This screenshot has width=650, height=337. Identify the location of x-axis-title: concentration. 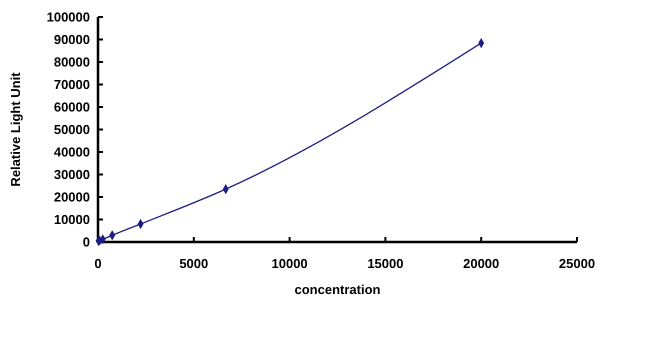
(337, 289).